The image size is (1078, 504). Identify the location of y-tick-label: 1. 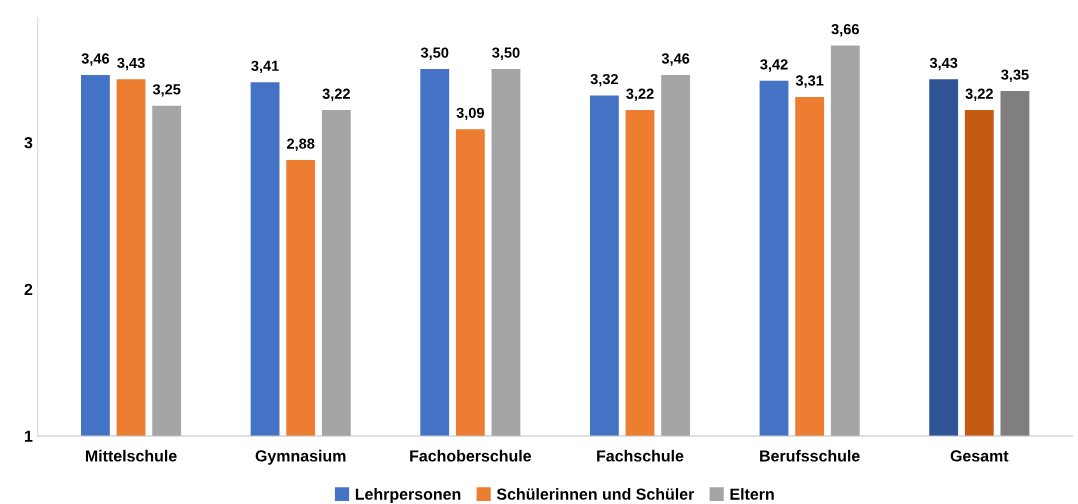
(28, 436).